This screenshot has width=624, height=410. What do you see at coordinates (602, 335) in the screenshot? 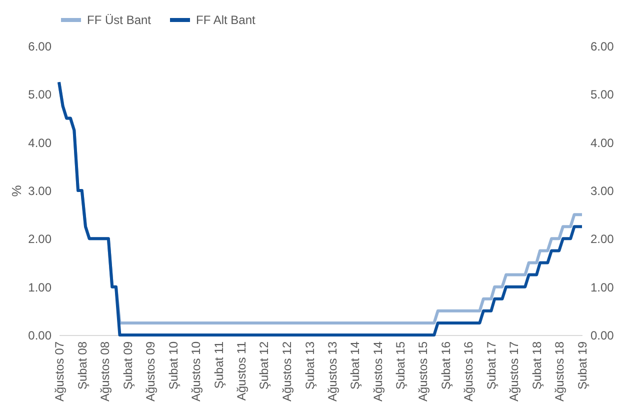
I see `y2-tick-label: 0.00` at bounding box center [602, 335].